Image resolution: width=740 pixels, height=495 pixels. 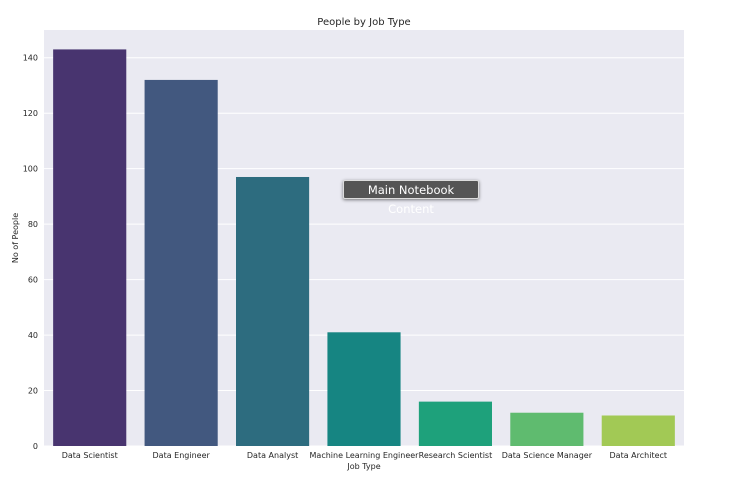 I want to click on x-tick-label: Data Scientist, so click(x=90, y=455).